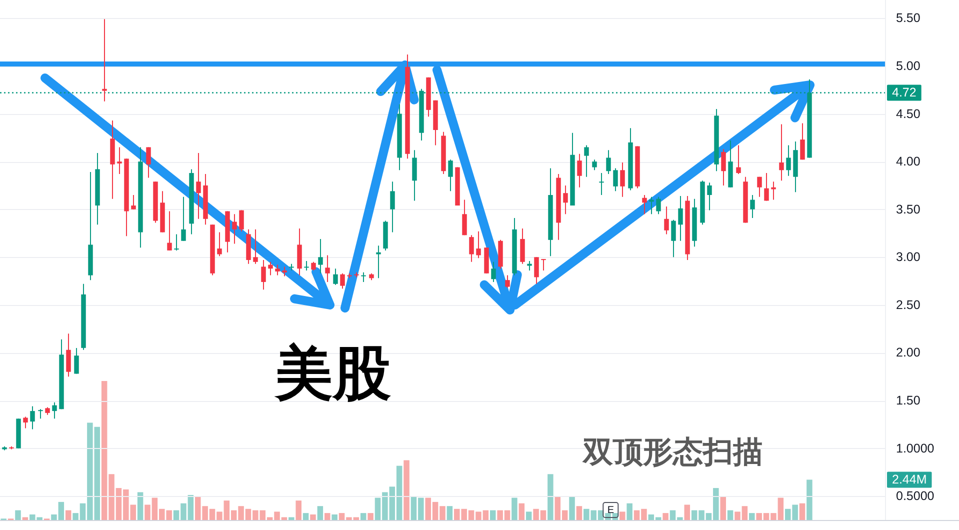  Describe the element at coordinates (908, 18) in the screenshot. I see `y-tick-label: 5.50` at that location.